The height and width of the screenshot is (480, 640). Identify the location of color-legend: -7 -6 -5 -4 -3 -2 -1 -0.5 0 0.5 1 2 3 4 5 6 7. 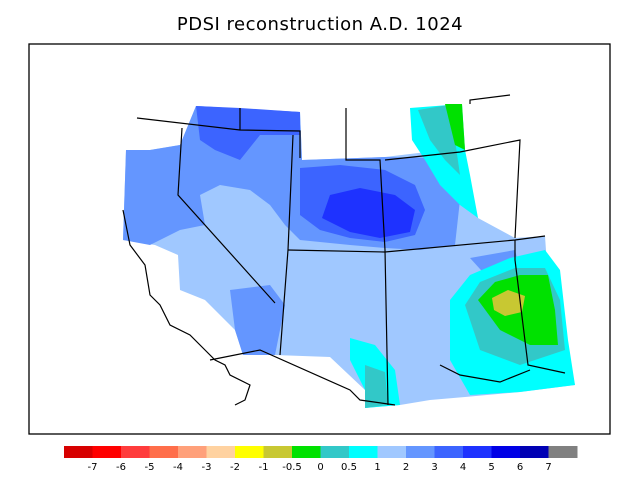
(321, 459).